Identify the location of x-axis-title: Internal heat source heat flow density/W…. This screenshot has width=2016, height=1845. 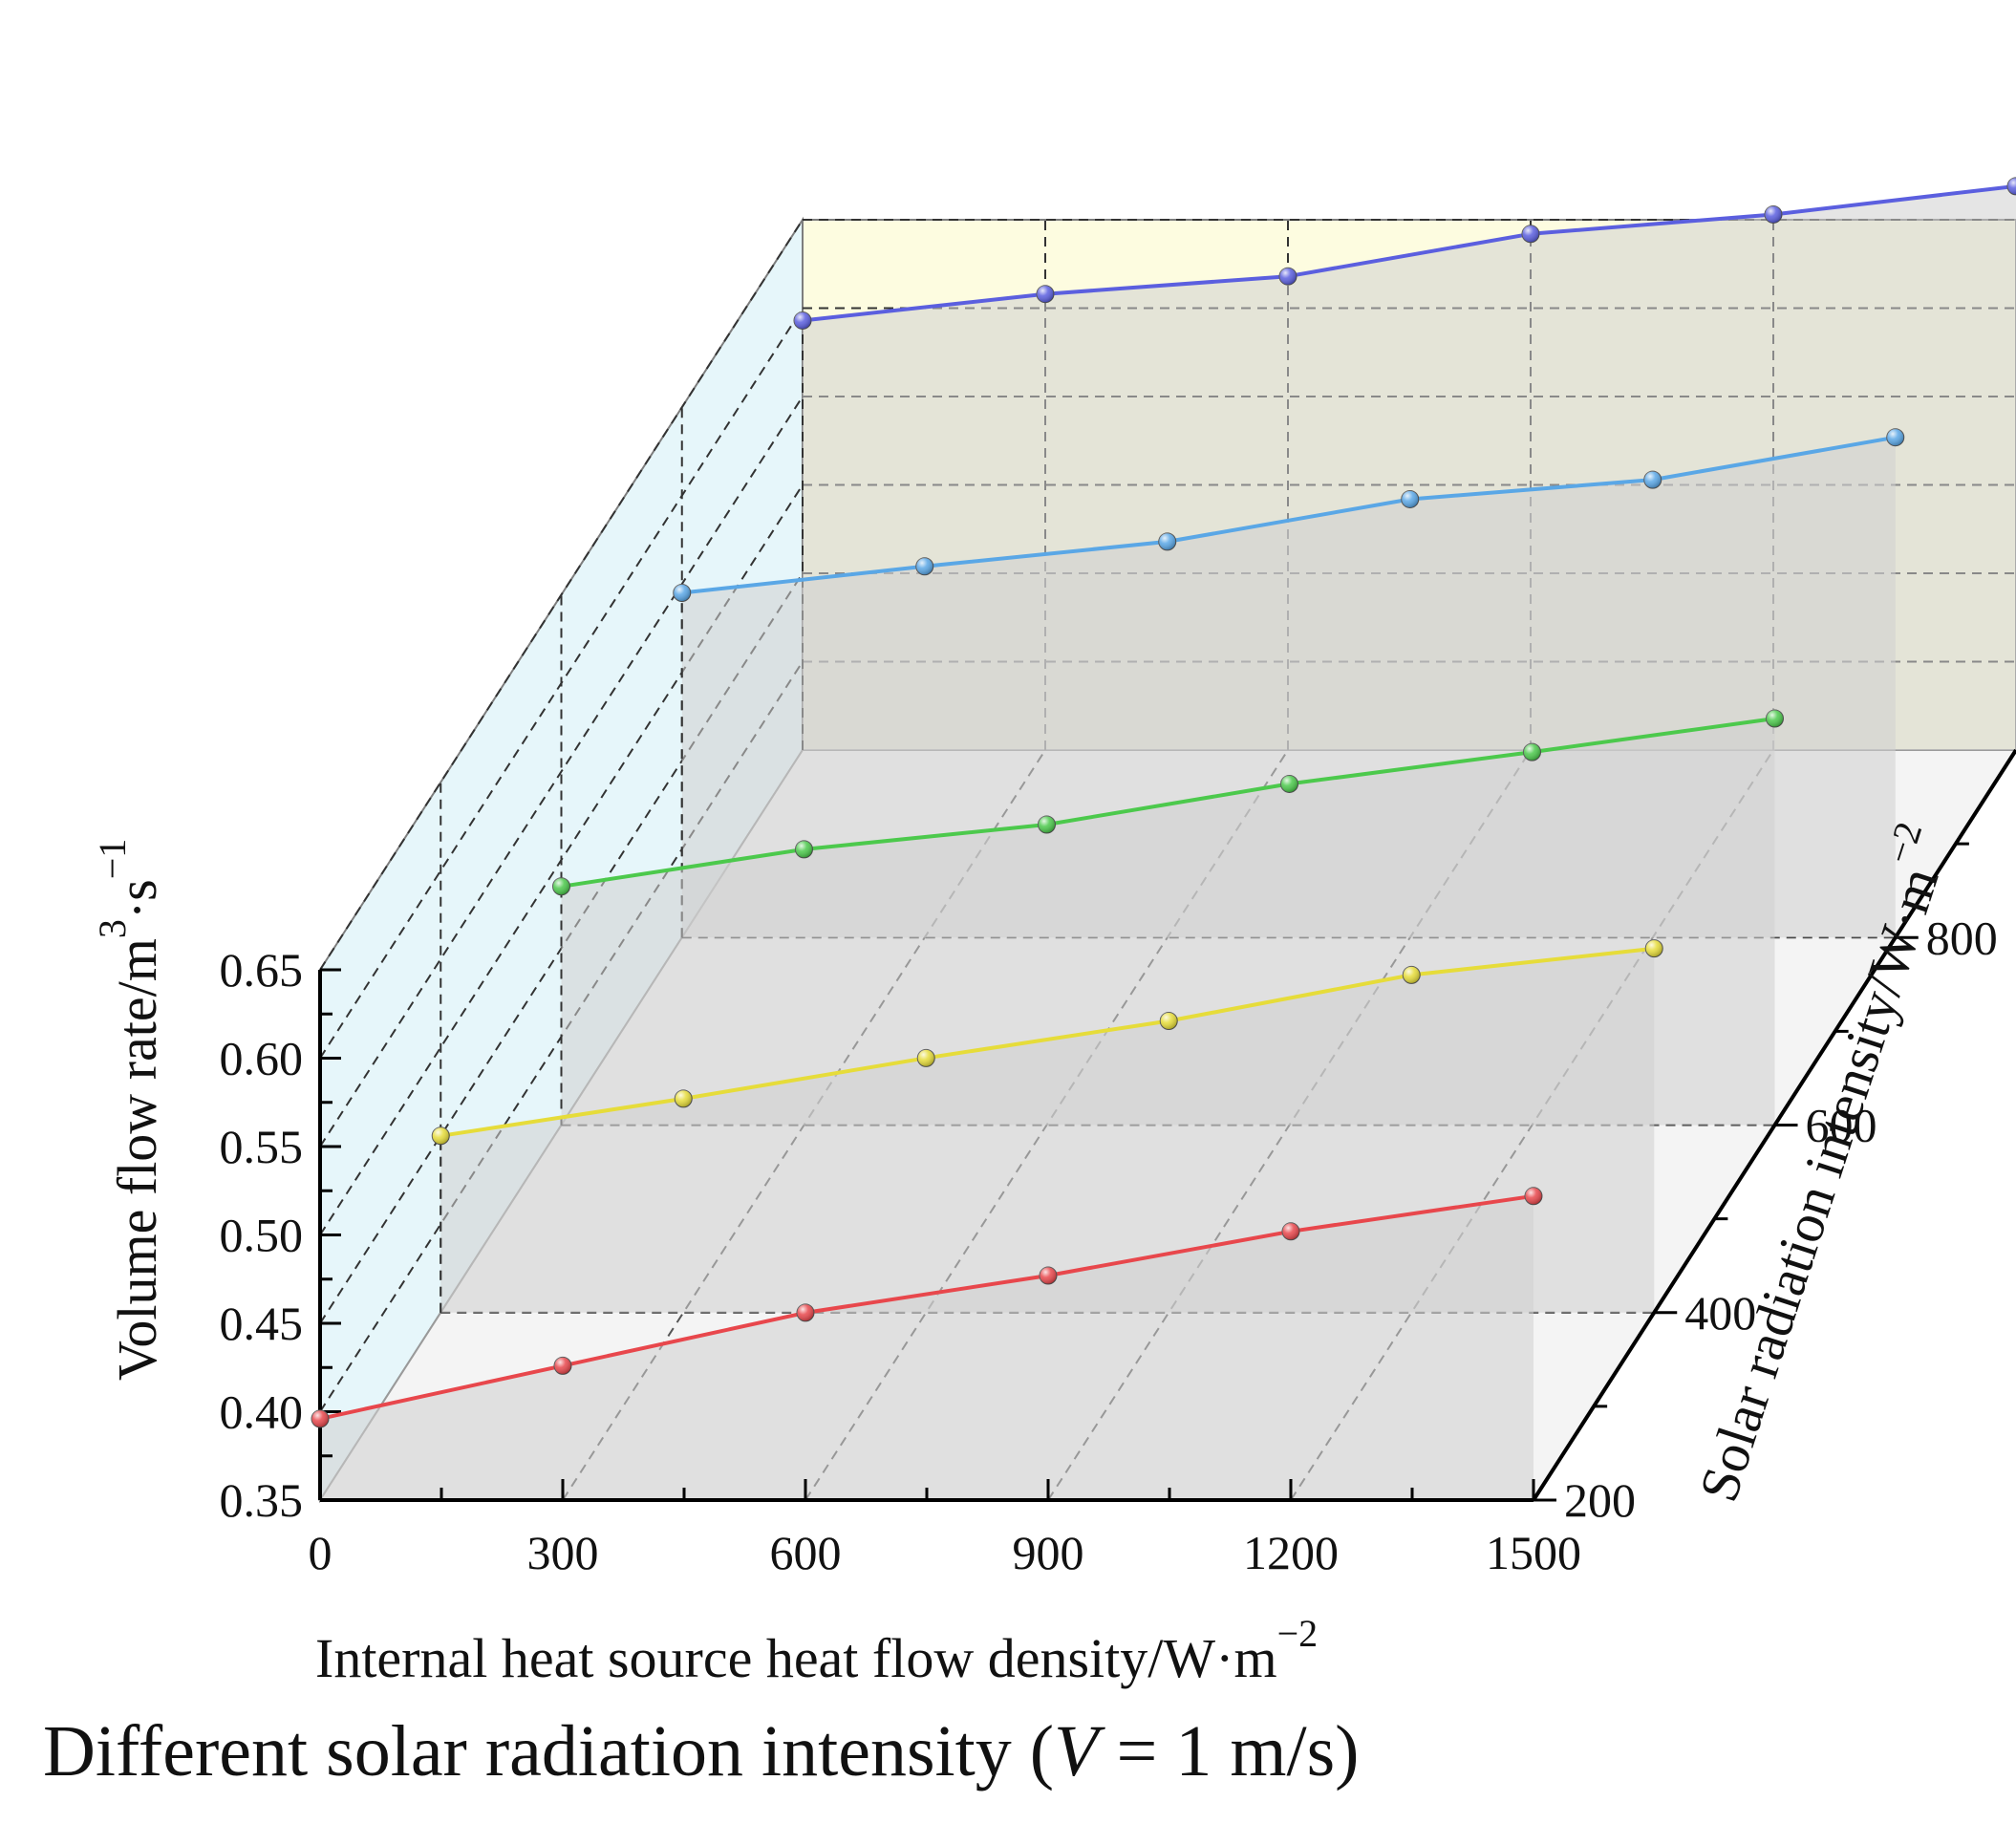
(816, 1650).